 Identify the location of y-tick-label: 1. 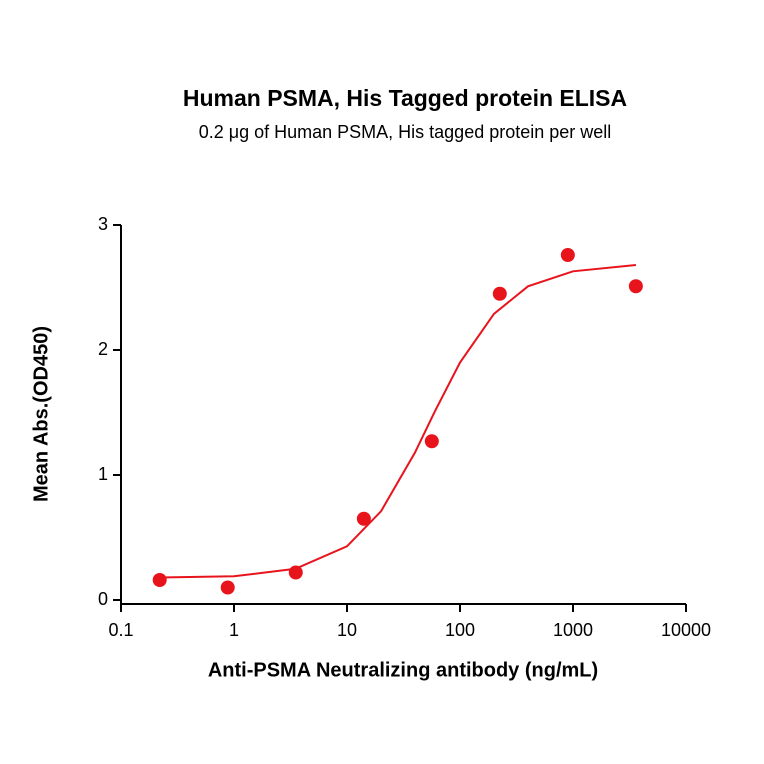
(103, 474).